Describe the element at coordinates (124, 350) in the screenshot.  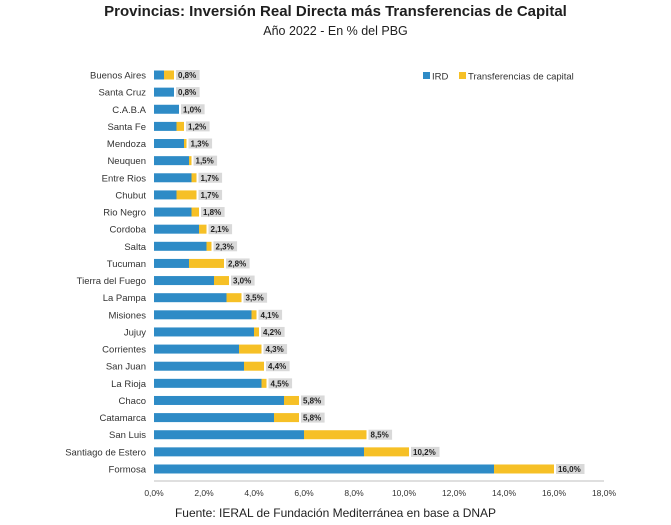
I see `category-label: Corrientes` at that location.